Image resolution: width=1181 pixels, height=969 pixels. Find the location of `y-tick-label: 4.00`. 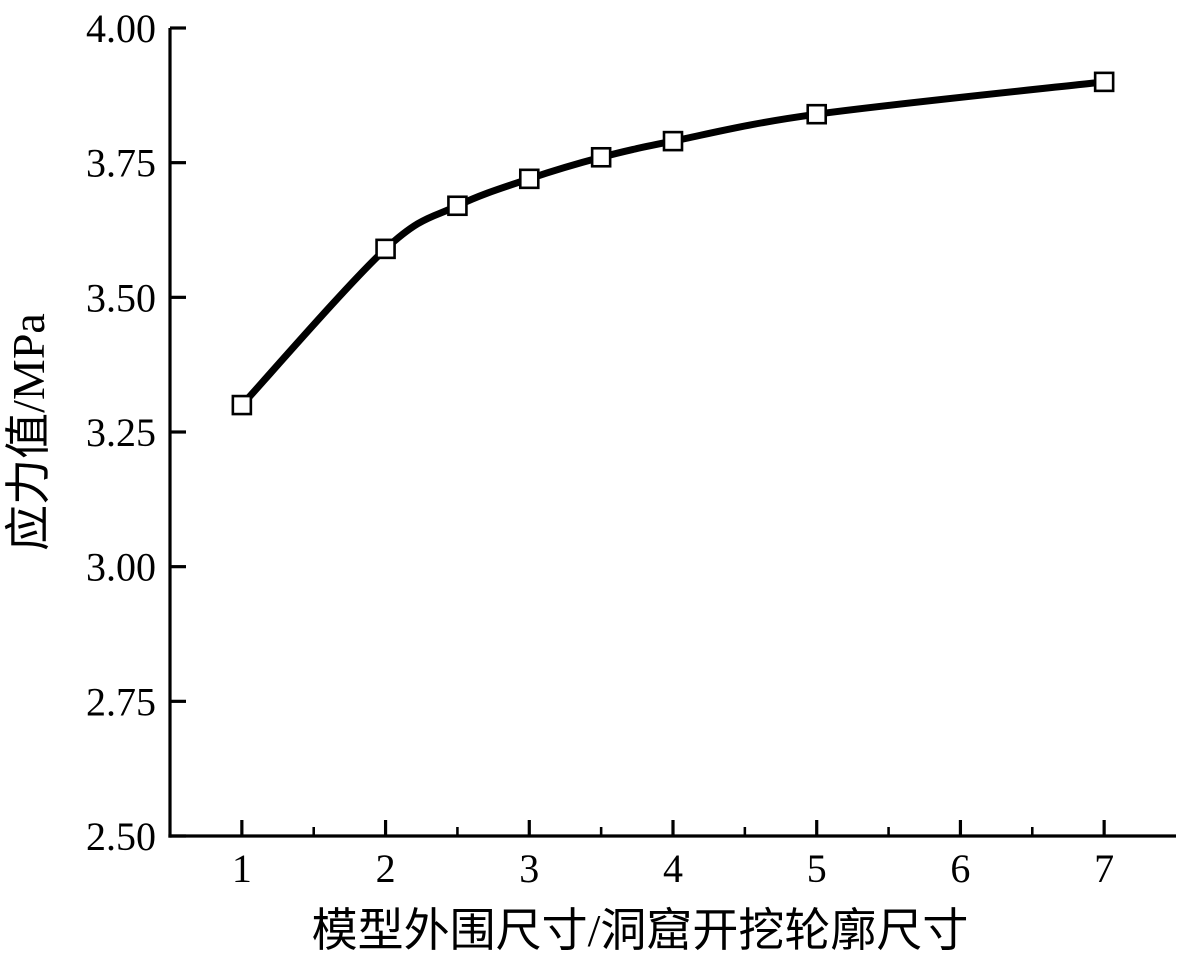

y-tick-label: 4.00 is located at coordinates (121, 28).